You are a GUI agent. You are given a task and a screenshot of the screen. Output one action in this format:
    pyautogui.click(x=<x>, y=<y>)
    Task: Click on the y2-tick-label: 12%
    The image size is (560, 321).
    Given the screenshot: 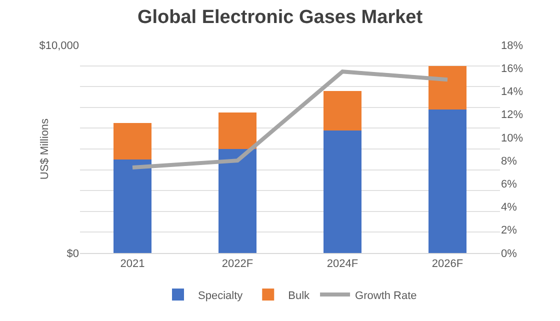 What is the action you would take?
    pyautogui.click(x=512, y=115)
    